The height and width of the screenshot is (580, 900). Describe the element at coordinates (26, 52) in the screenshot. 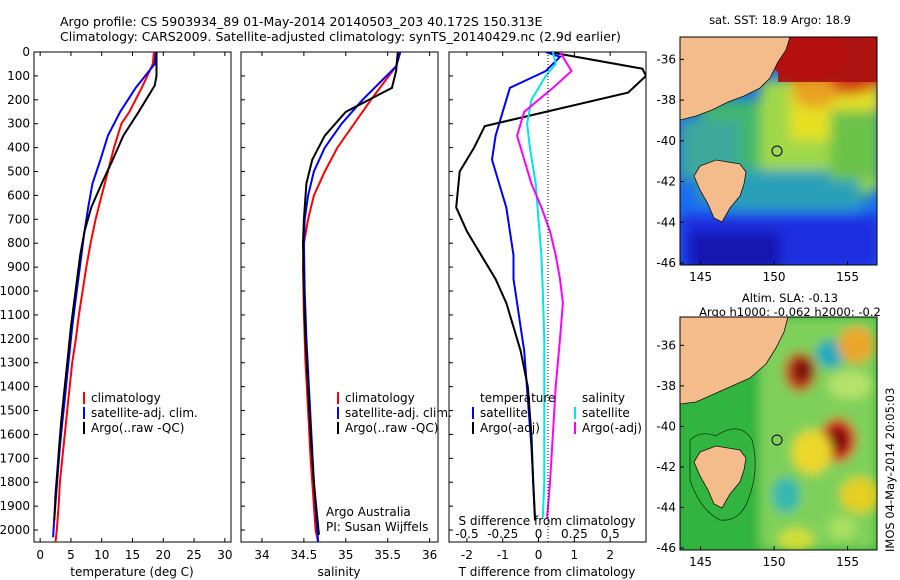

I see `depth-tick-label: 0` at that location.